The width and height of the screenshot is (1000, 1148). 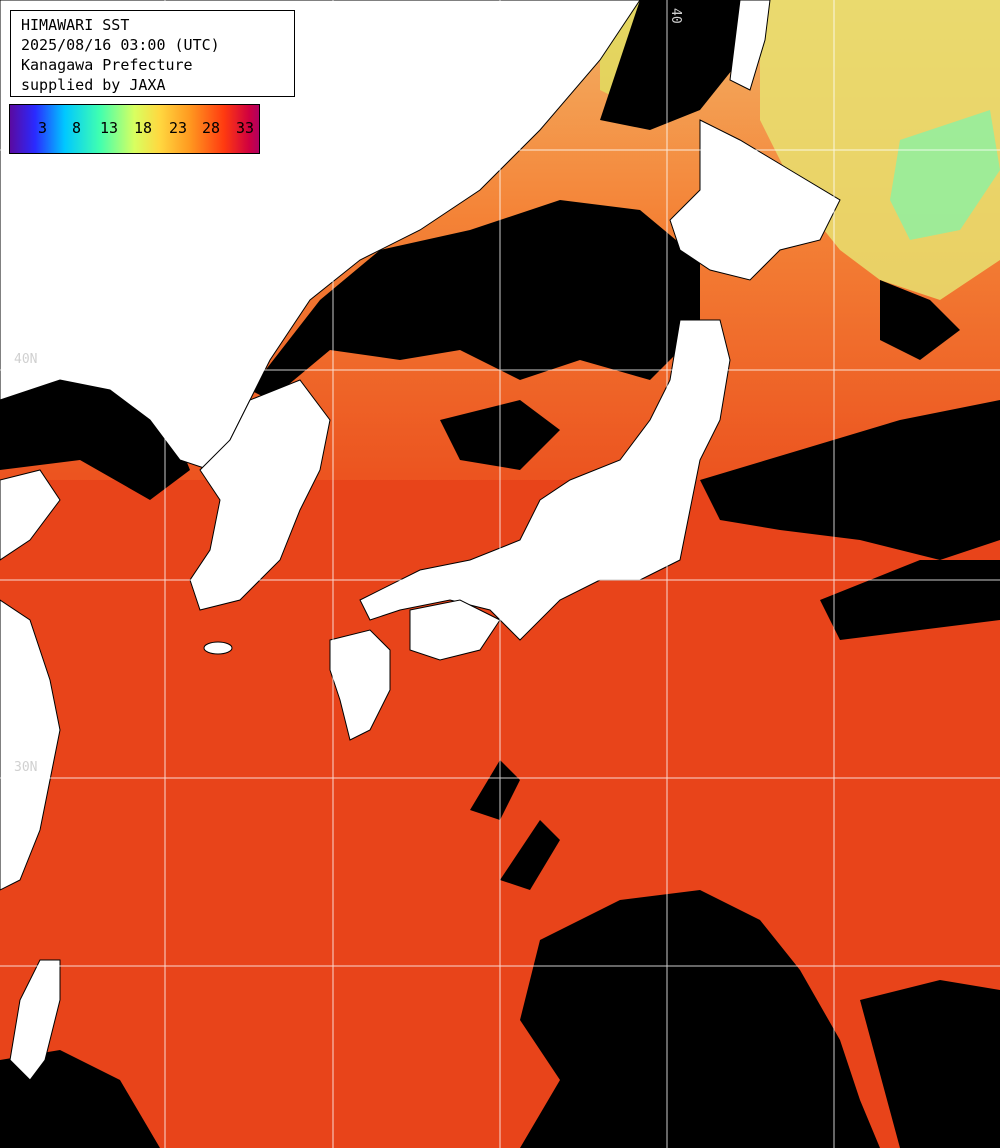 What do you see at coordinates (455, 630) in the screenshot?
I see `land-shikoku` at bounding box center [455, 630].